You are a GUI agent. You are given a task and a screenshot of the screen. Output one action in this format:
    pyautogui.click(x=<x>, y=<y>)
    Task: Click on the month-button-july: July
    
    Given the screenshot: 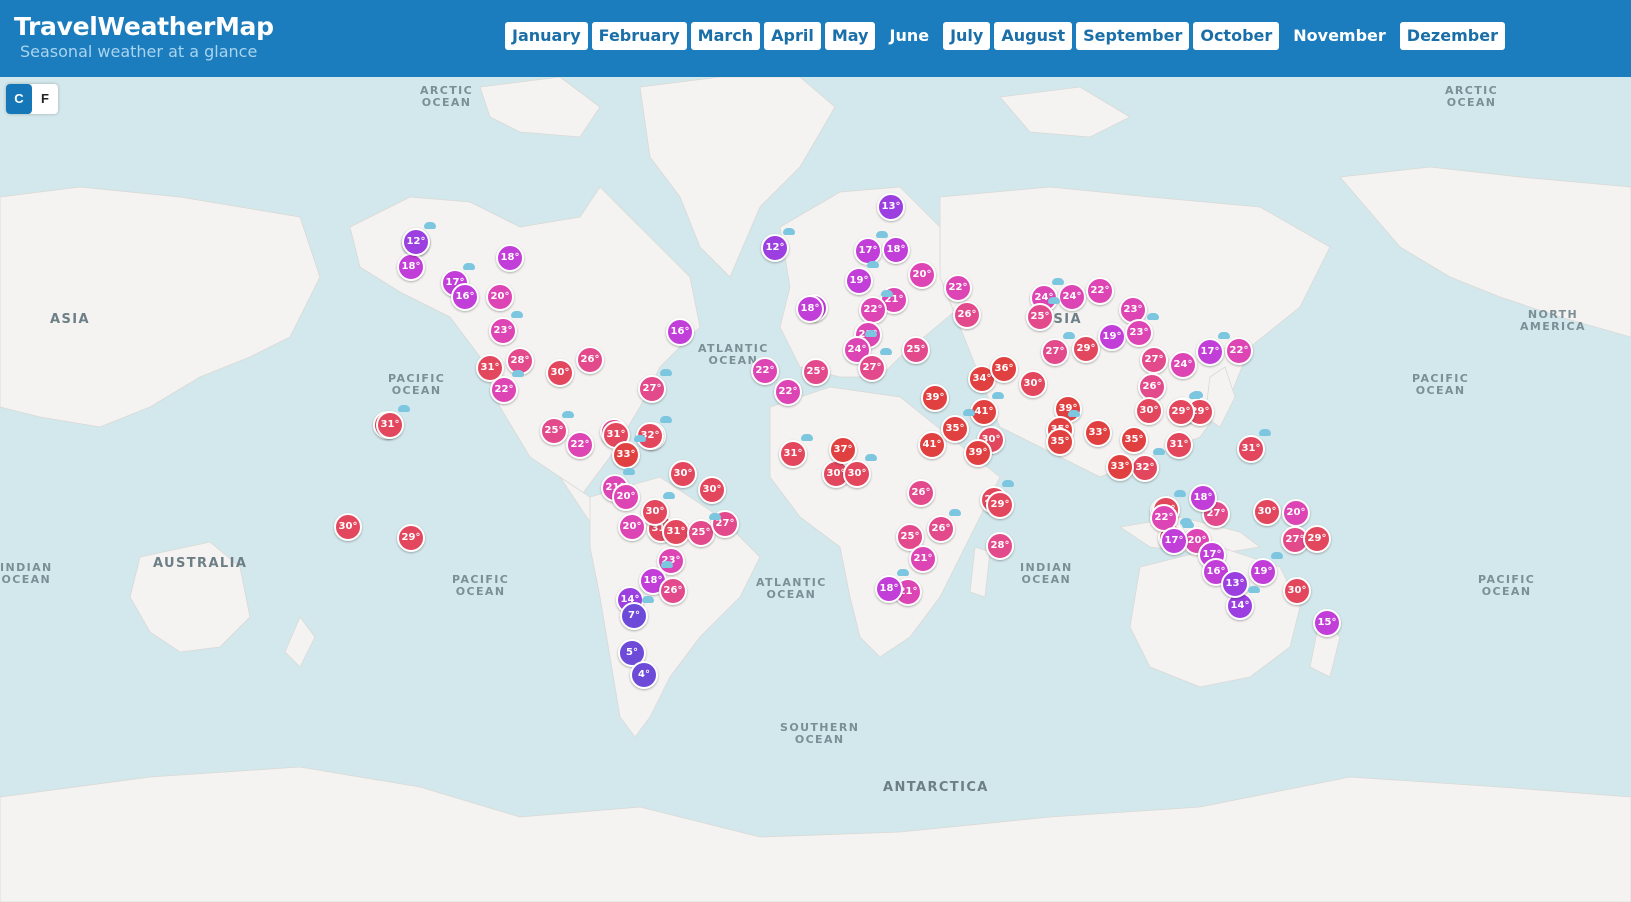 What is the action you would take?
    pyautogui.click(x=967, y=36)
    